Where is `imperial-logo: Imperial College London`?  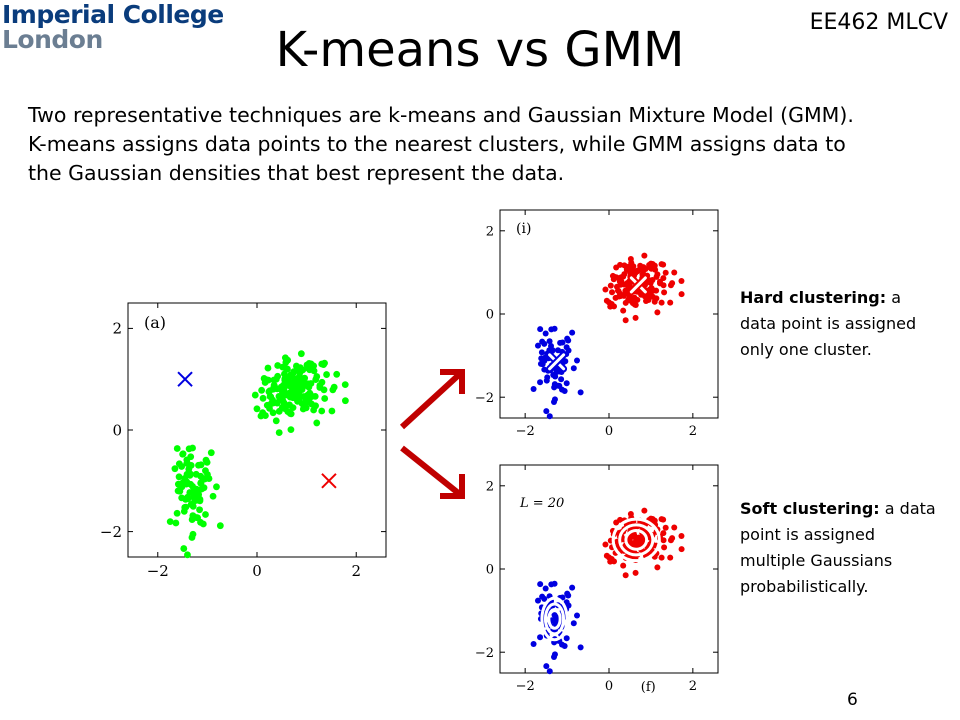
imperial-logo: Imperial College London is located at coordinates (113, 27).